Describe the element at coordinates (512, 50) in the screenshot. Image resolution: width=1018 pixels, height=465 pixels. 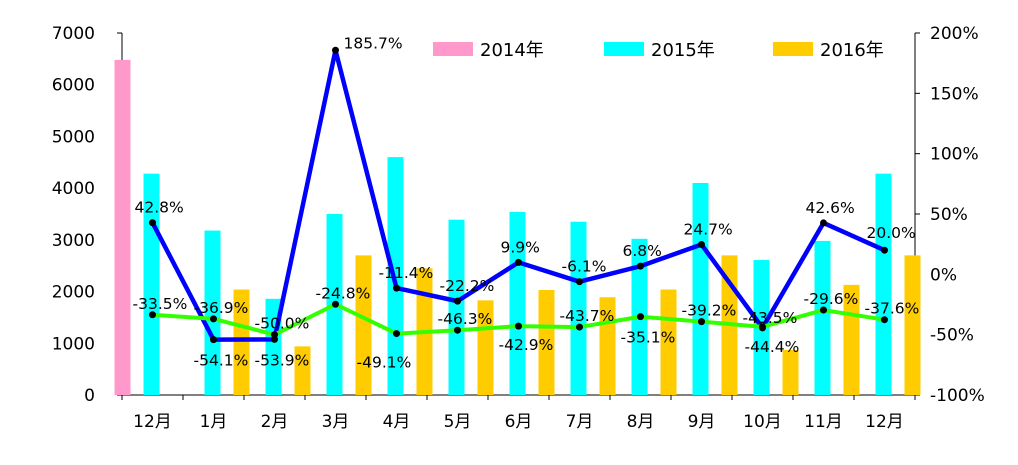
I see `legend-label: 2014年` at that location.